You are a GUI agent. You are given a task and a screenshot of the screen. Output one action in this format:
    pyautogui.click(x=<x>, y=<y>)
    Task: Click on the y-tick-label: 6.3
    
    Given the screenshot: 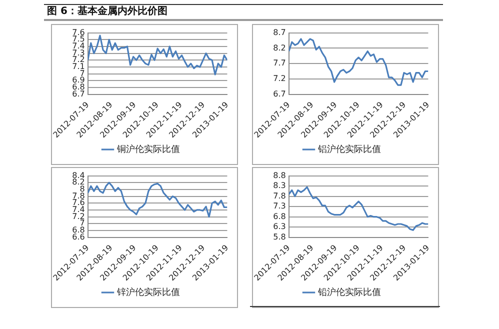 What is the action you would take?
    pyautogui.click(x=279, y=227)
    